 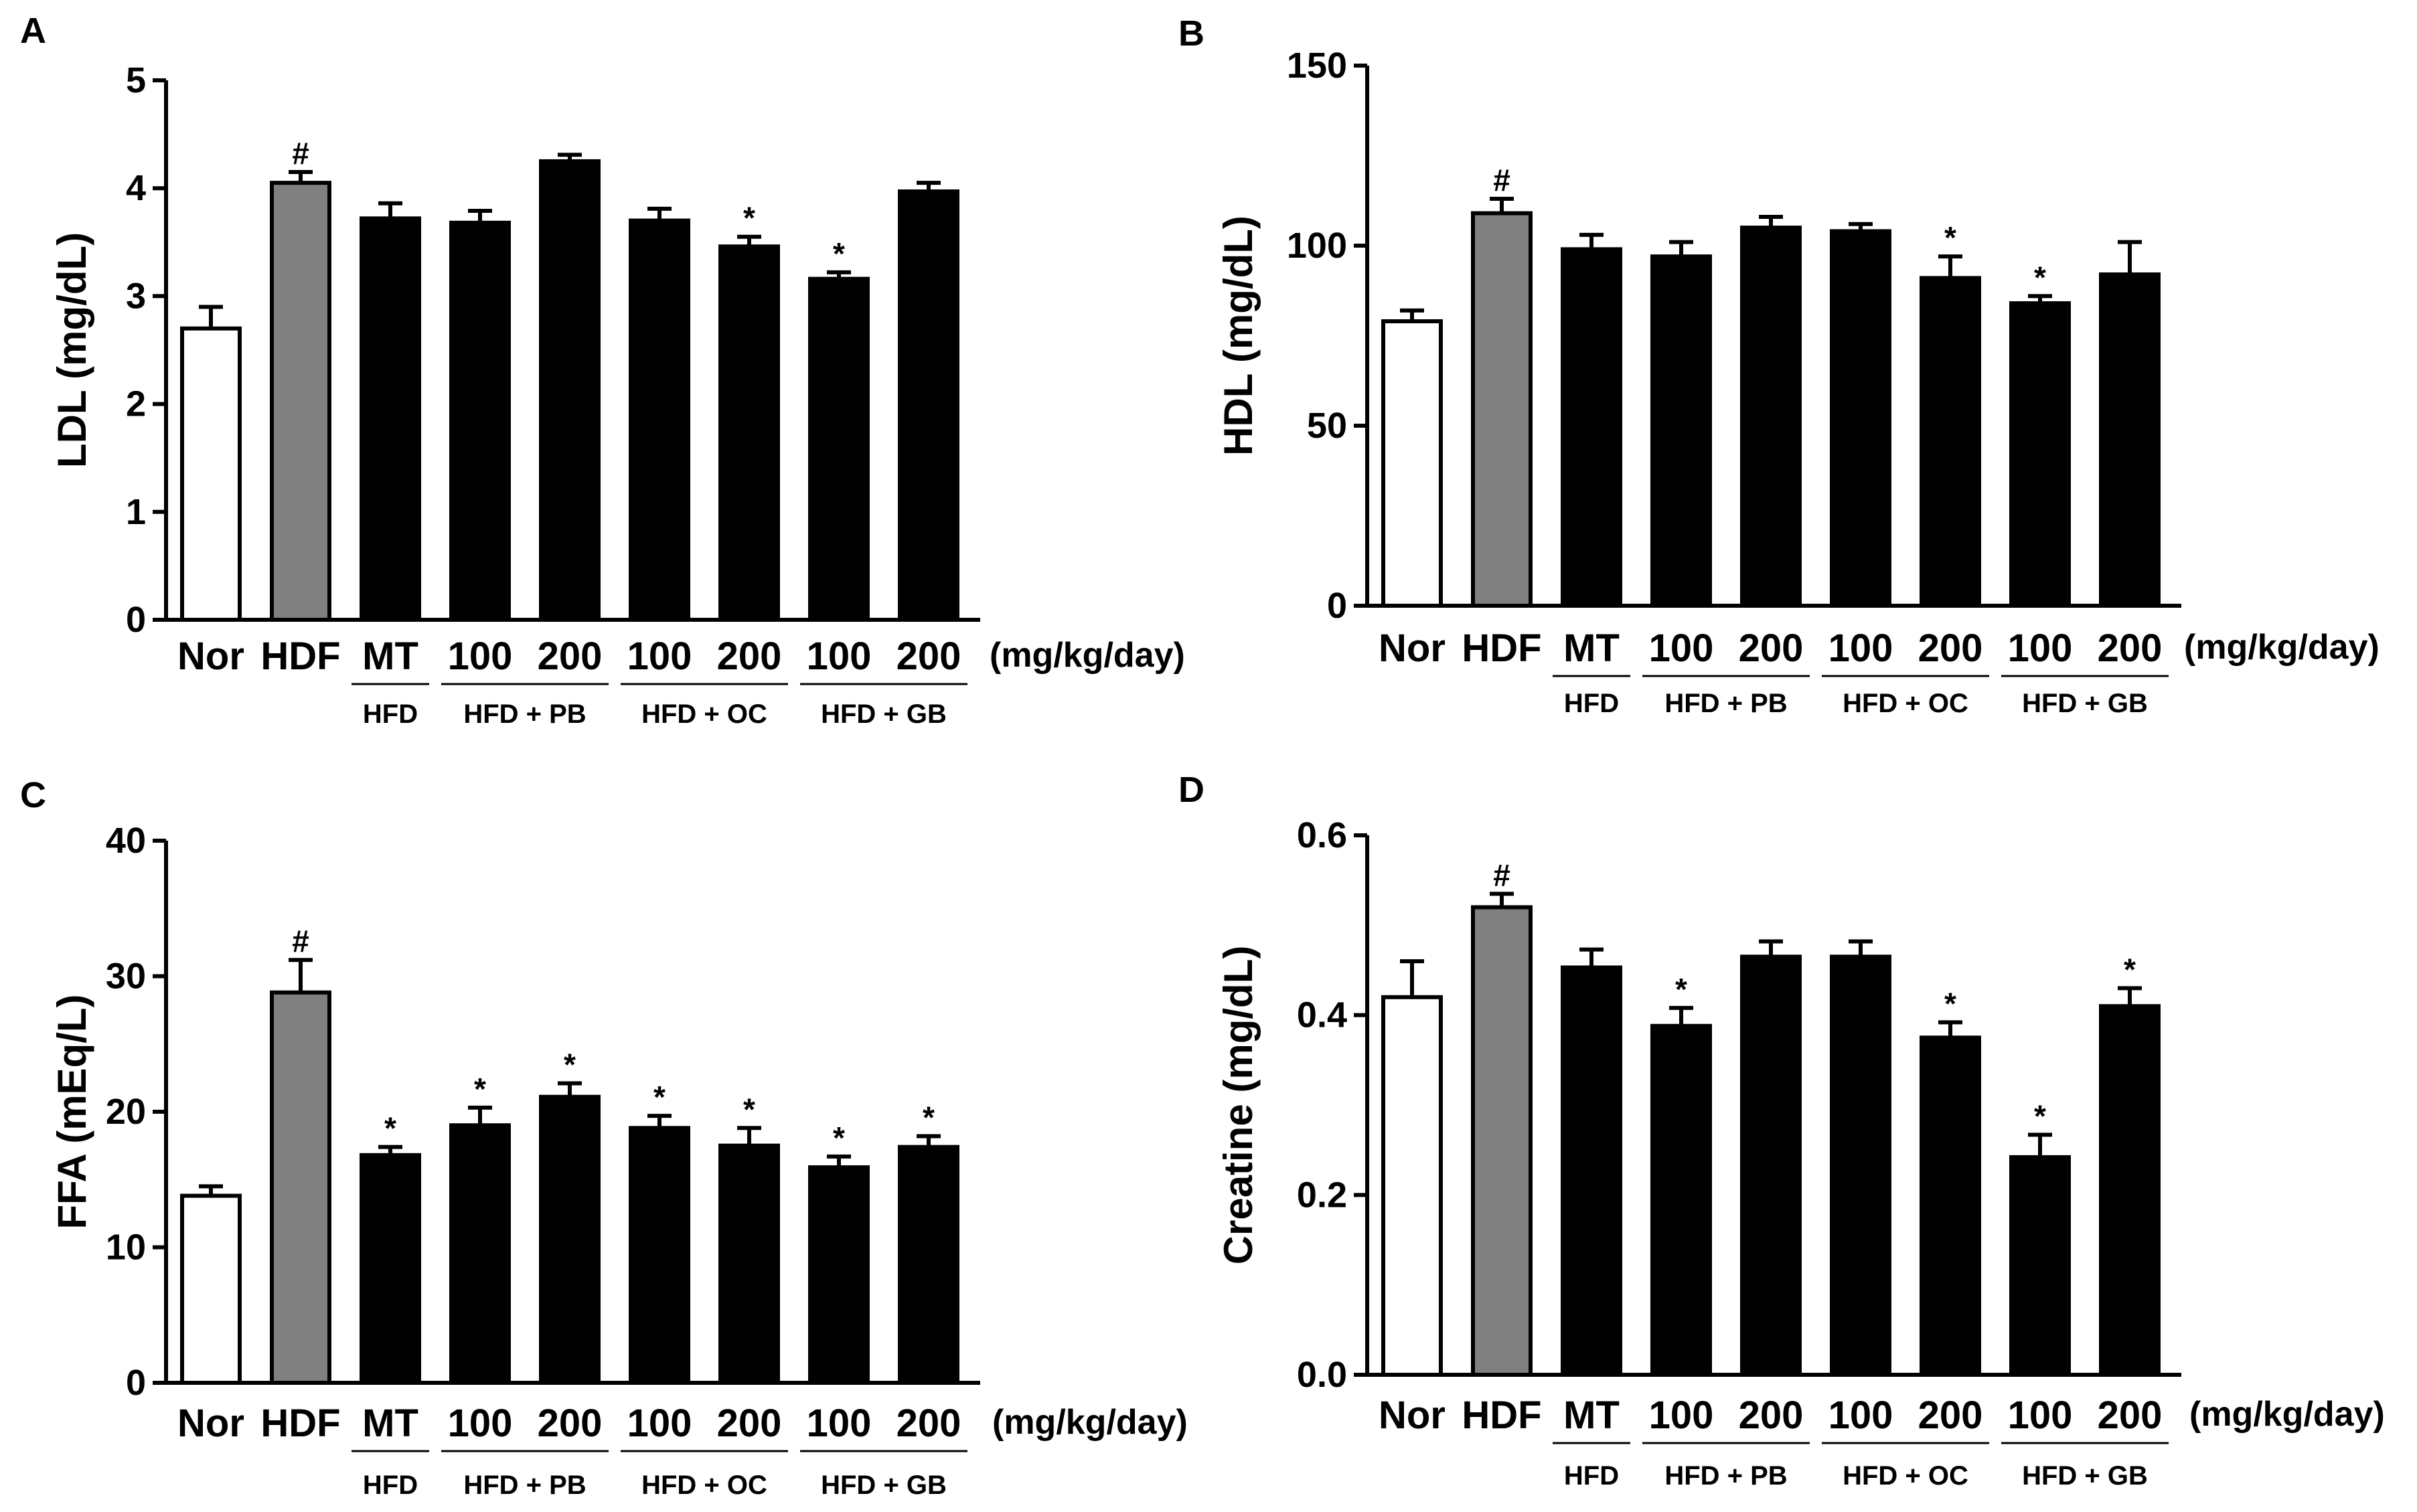 What do you see at coordinates (1191, 790) in the screenshot?
I see `panel-letter: D` at bounding box center [1191, 790].